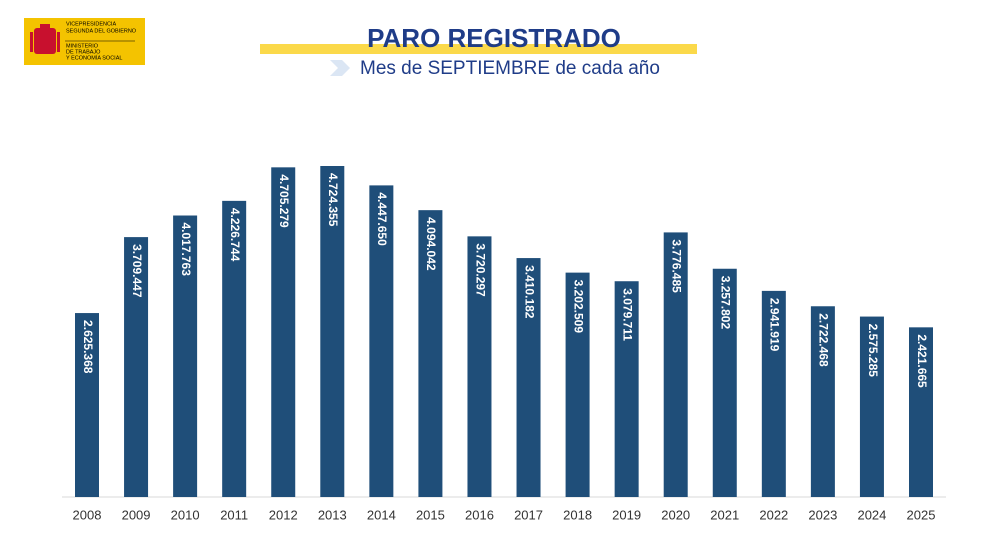 The height and width of the screenshot is (556, 990). Describe the element at coordinates (773, 514) in the screenshot. I see `x-tick-label: 2022` at that location.